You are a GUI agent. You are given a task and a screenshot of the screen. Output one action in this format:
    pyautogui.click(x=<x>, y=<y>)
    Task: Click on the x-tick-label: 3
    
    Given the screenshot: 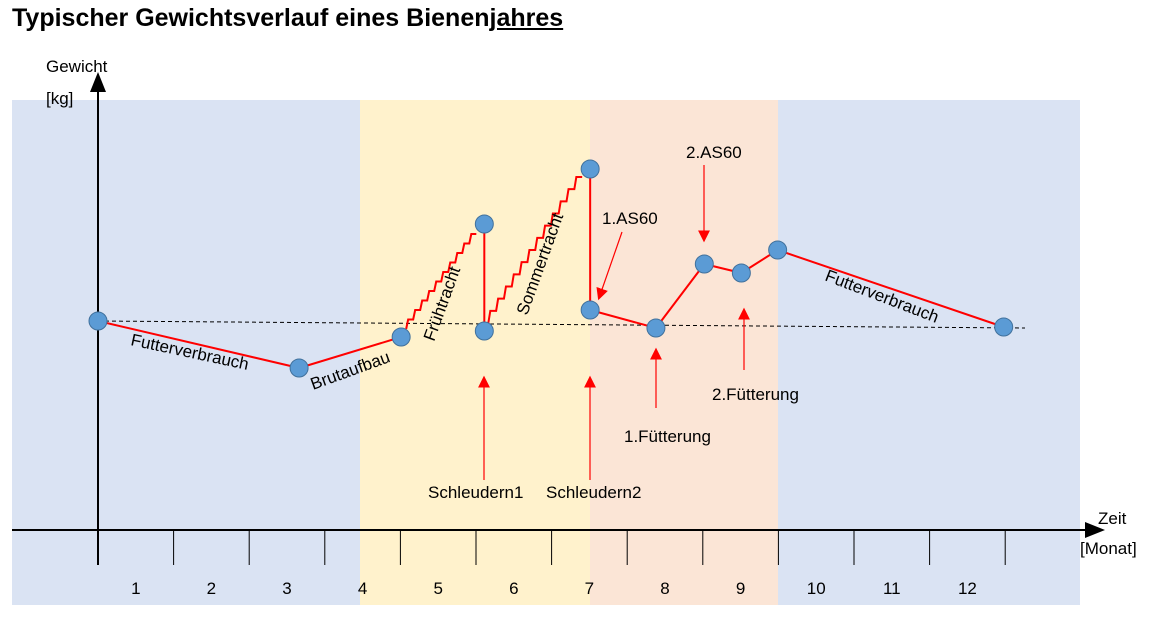 What is the action you would take?
    pyautogui.click(x=286, y=588)
    